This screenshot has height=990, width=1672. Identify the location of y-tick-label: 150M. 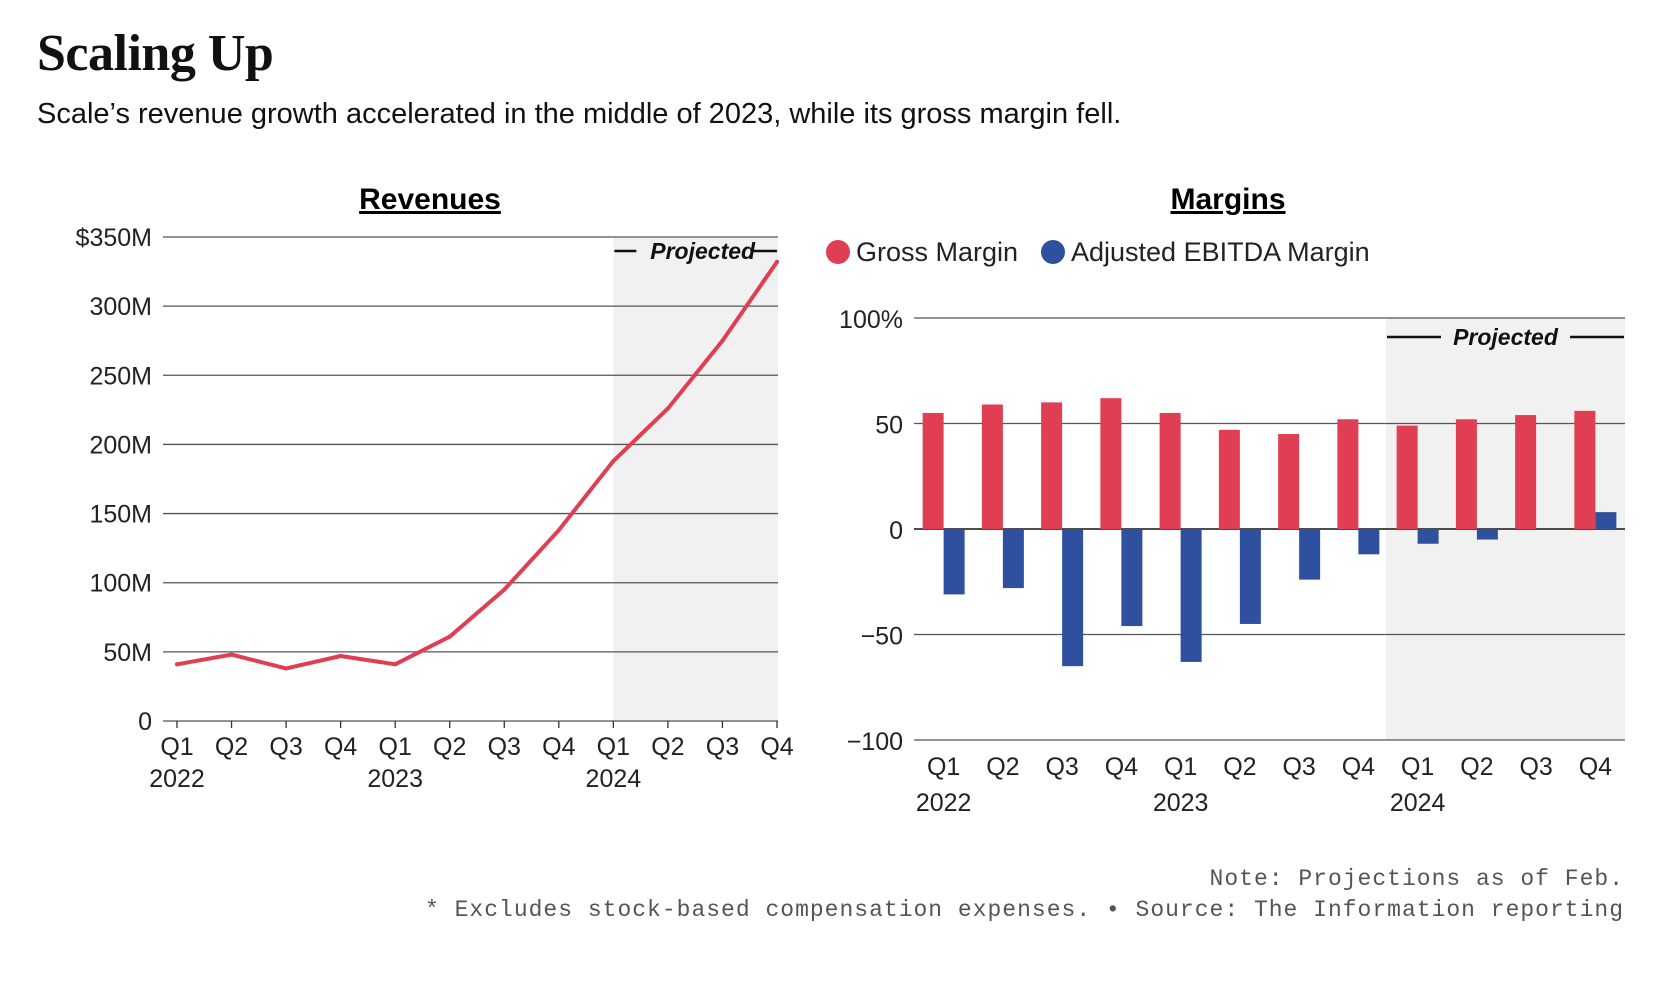
(120, 515).